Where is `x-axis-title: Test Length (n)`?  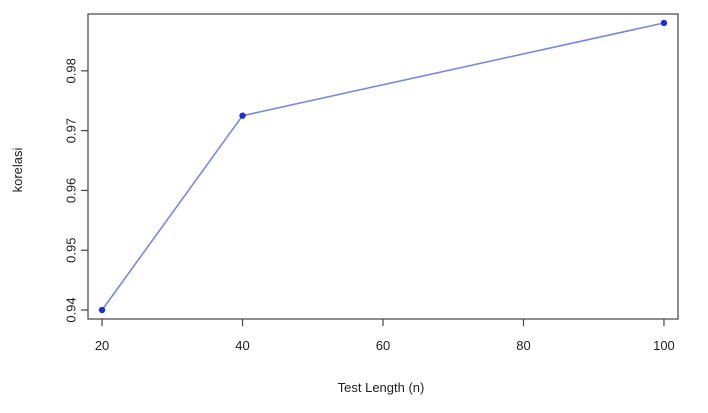 x-axis-title: Test Length (n) is located at coordinates (381, 387).